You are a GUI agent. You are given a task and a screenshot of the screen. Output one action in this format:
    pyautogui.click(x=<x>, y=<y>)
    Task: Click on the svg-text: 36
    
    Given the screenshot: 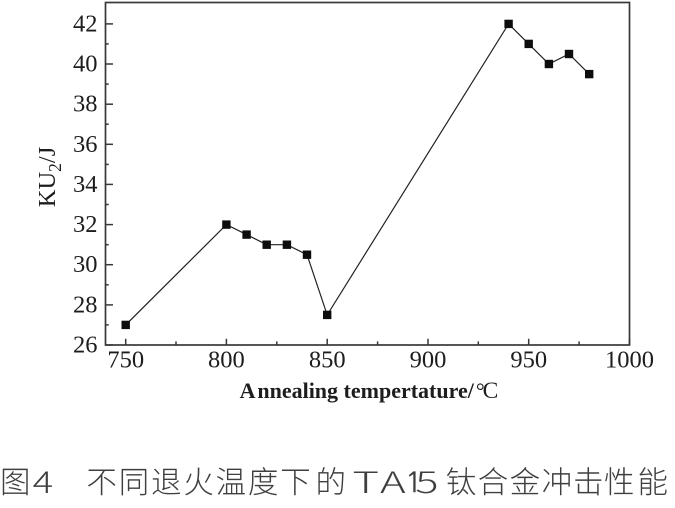 What is the action you would take?
    pyautogui.click(x=85, y=144)
    